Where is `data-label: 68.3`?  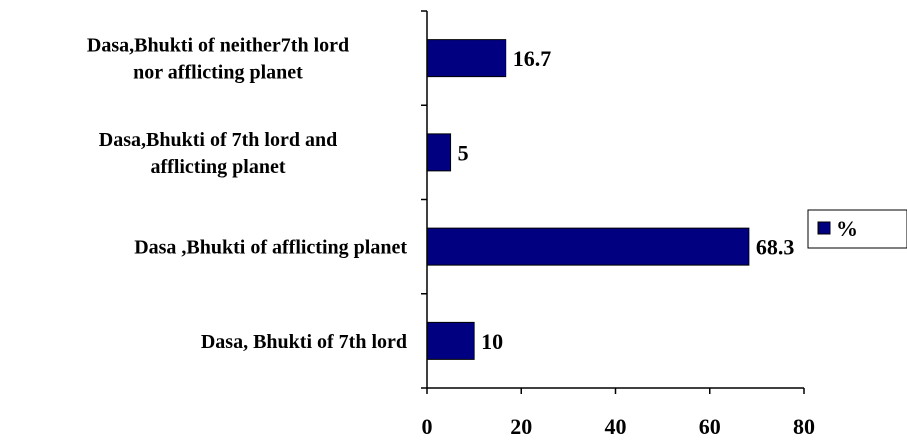 data-label: 68.3 is located at coordinates (775, 247).